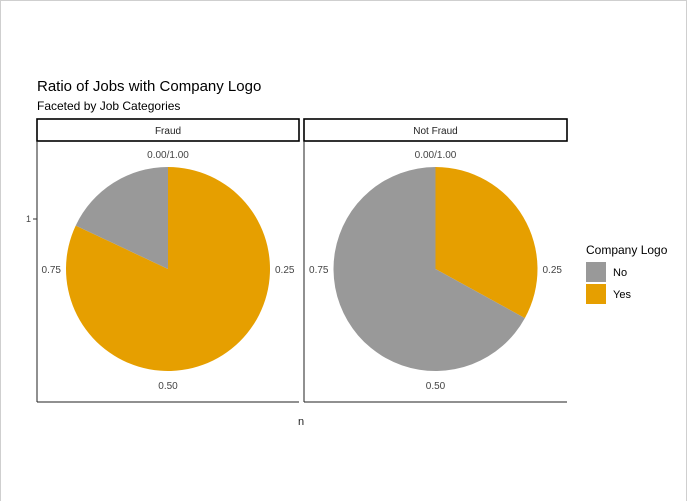 The image size is (687, 502). Describe the element at coordinates (622, 295) in the screenshot. I see `legend-label-yes: Yes` at that location.